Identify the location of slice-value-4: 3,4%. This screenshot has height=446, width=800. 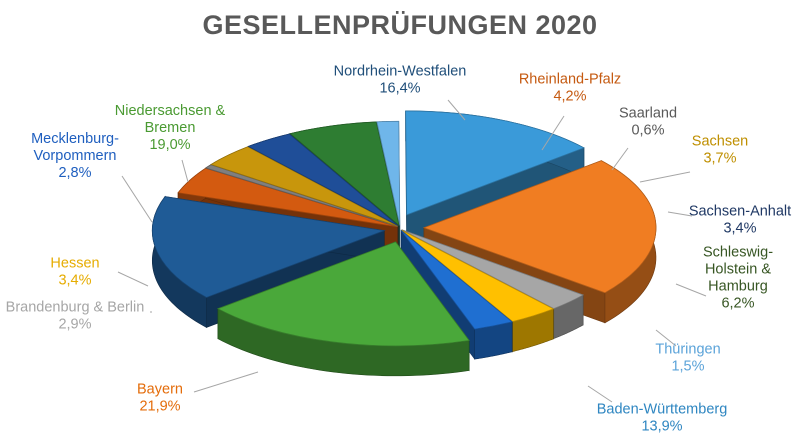
(739, 228).